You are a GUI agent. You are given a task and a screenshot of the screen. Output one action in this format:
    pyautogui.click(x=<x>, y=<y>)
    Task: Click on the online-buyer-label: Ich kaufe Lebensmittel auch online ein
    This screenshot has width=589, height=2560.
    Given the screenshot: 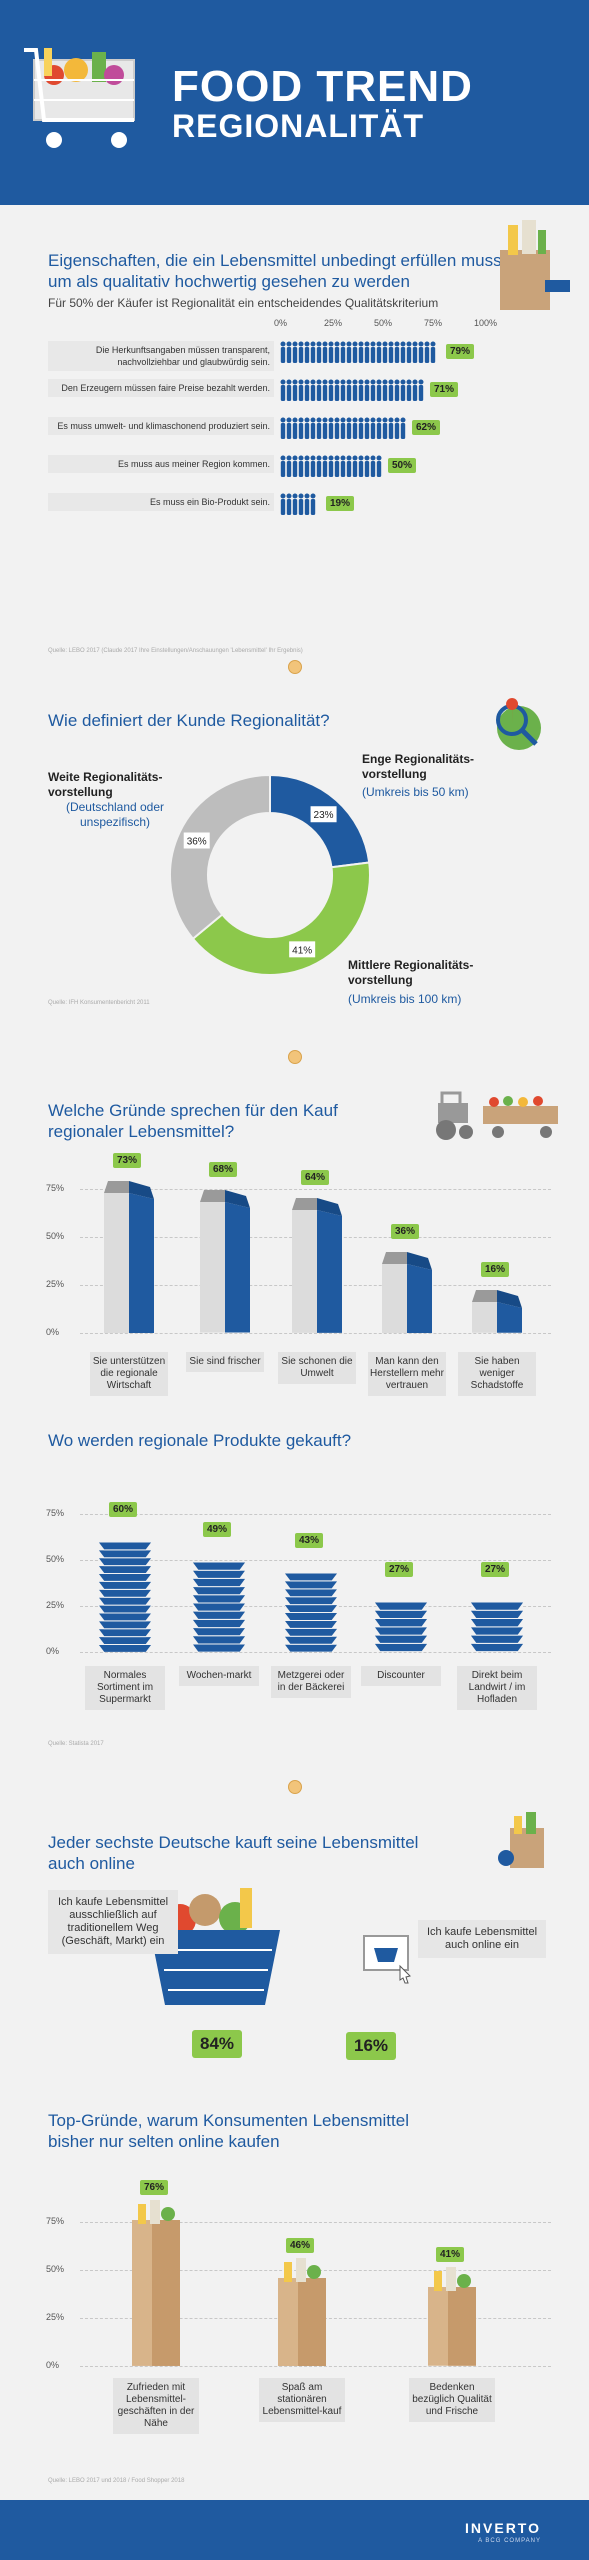 What is the action you would take?
    pyautogui.click(x=482, y=1939)
    